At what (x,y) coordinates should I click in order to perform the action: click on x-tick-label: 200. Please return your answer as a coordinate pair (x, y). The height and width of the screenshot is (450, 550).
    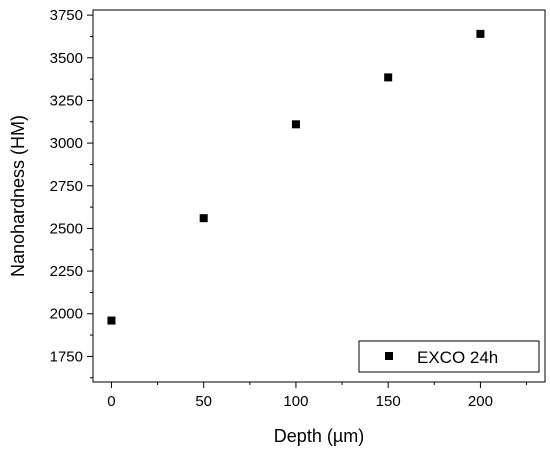
    Looking at the image, I should click on (480, 401).